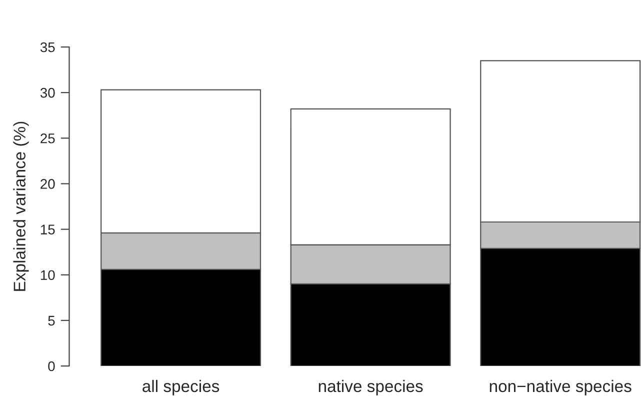 Image resolution: width=641 pixels, height=400 pixels. I want to click on y-tick-label: 30, so click(47, 93).